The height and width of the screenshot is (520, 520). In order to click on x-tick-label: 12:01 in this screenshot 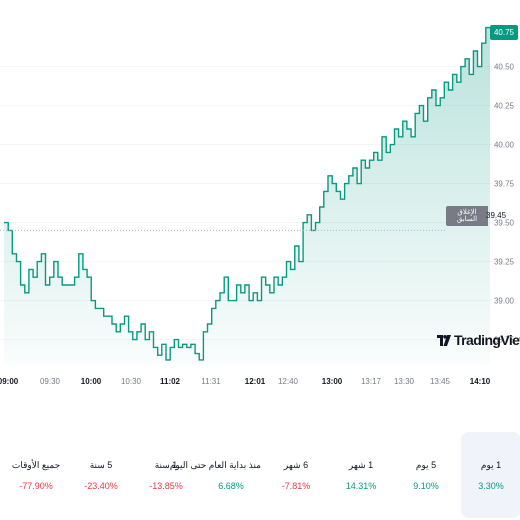, I will do `click(255, 381)`.